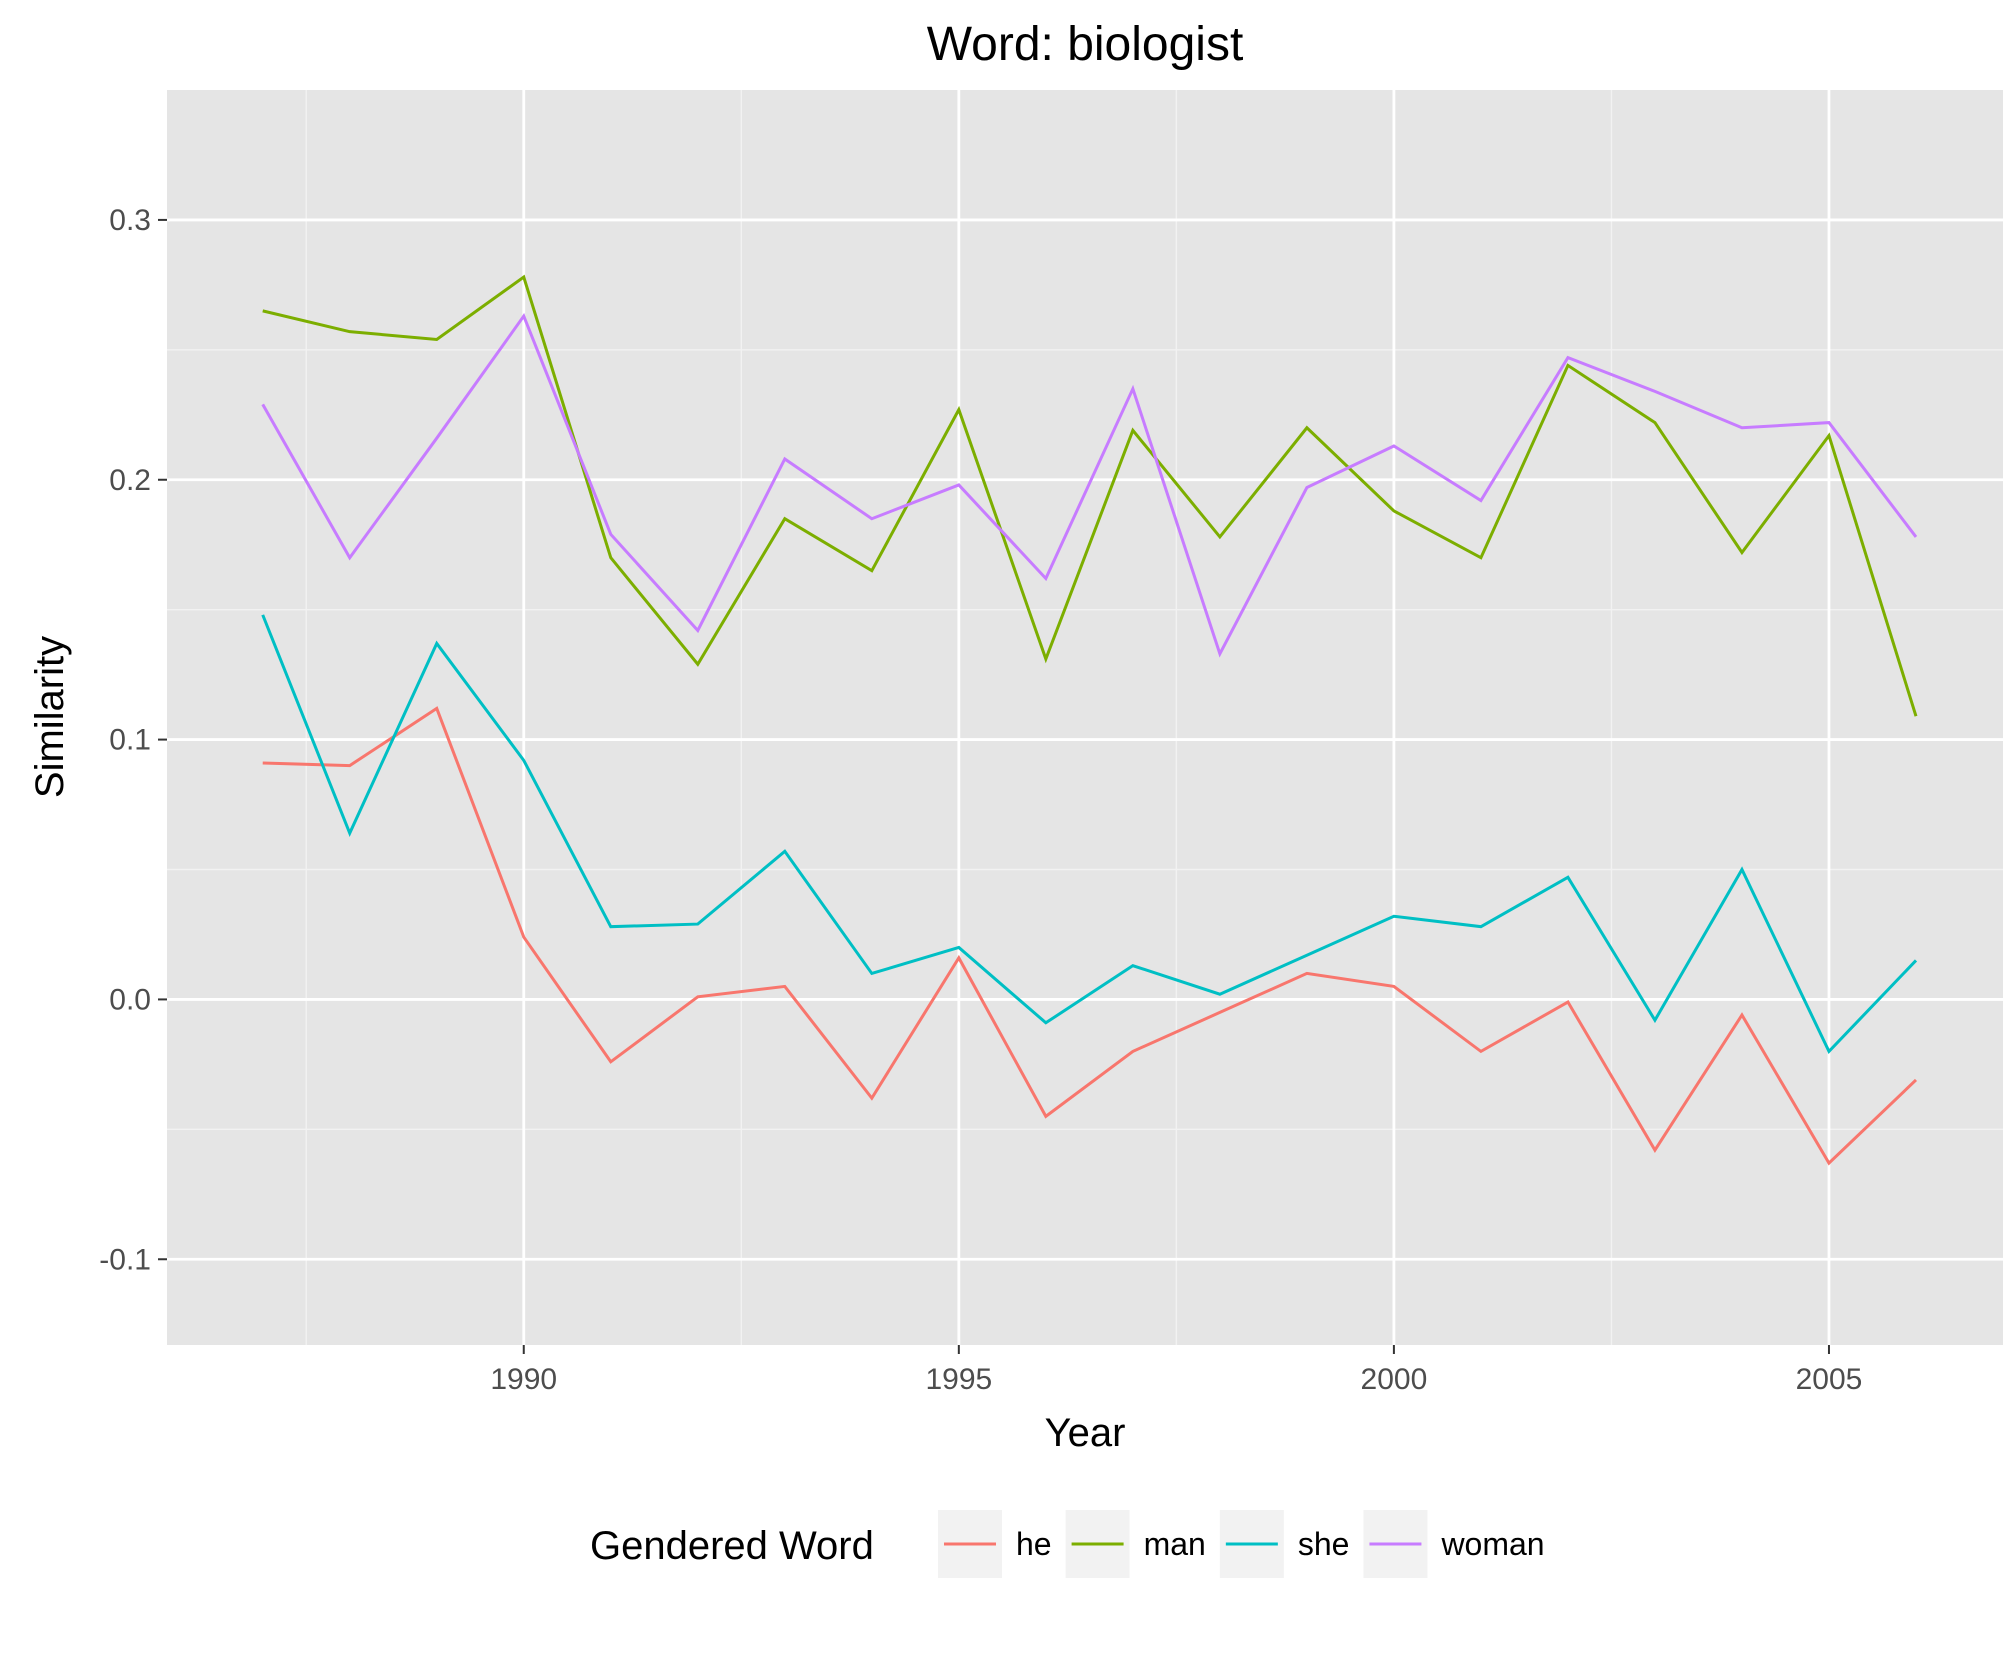  I want to click on legend-items: he man she woman, so click(1241, 1544).